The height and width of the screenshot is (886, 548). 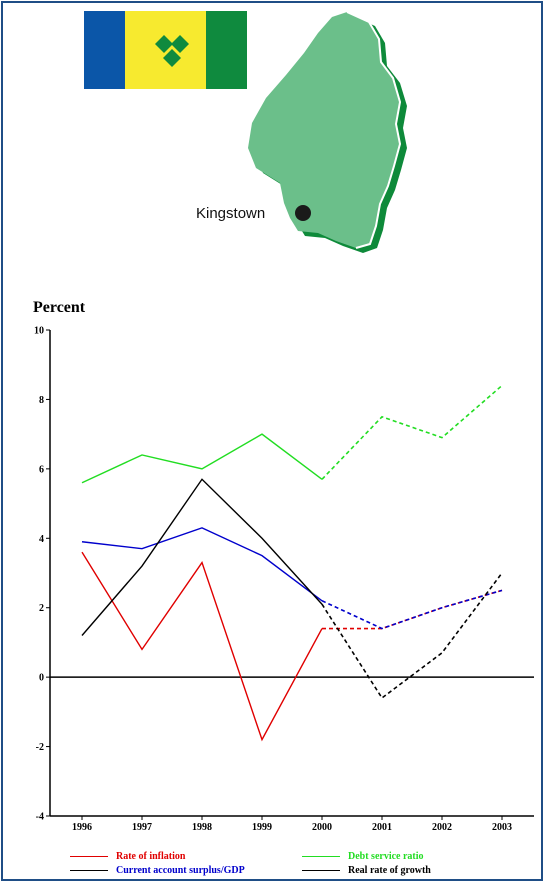 What do you see at coordinates (321, 856) in the screenshot?
I see `legend-swatch-debt` at bounding box center [321, 856].